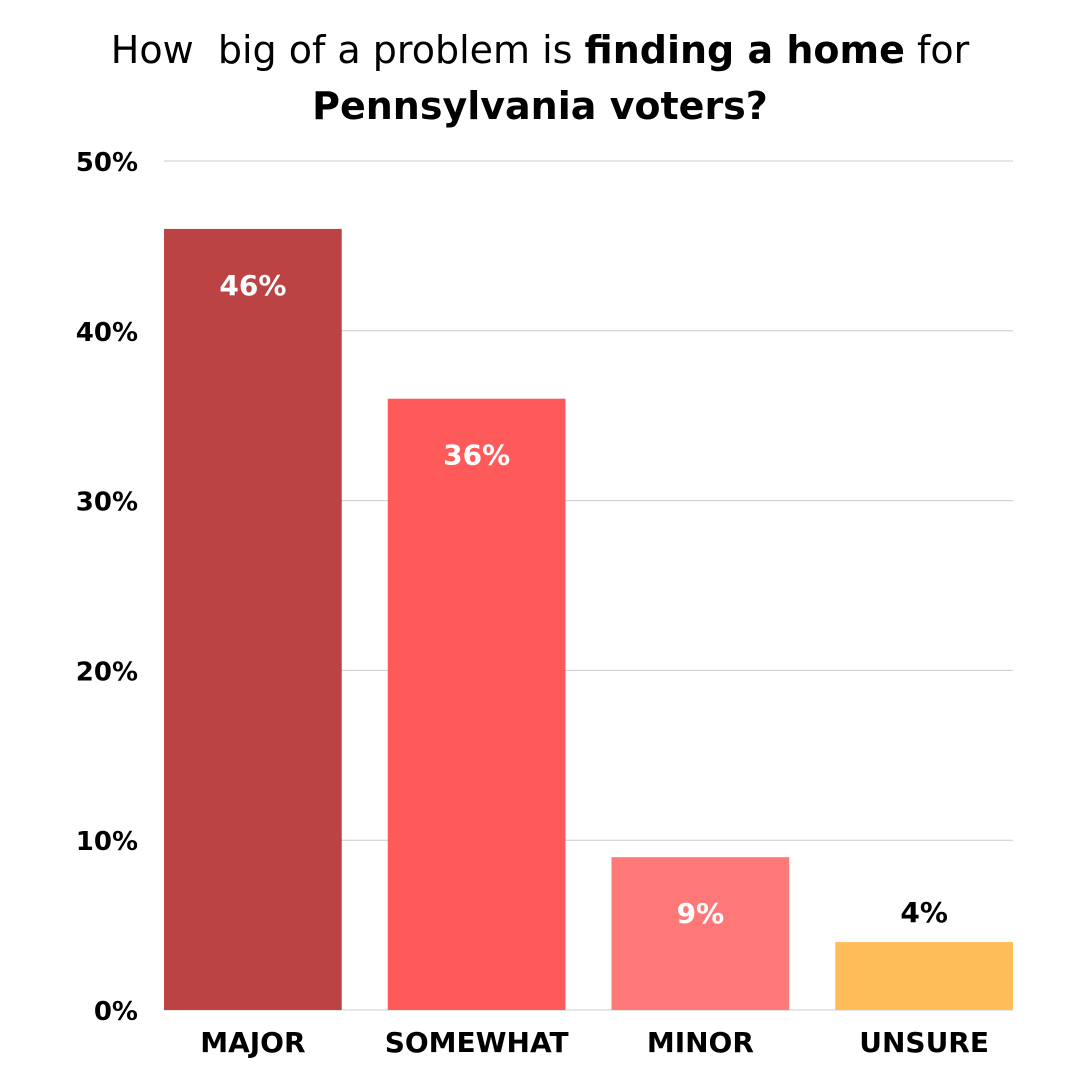  What do you see at coordinates (252, 285) in the screenshot?
I see `data-label: 46%` at bounding box center [252, 285].